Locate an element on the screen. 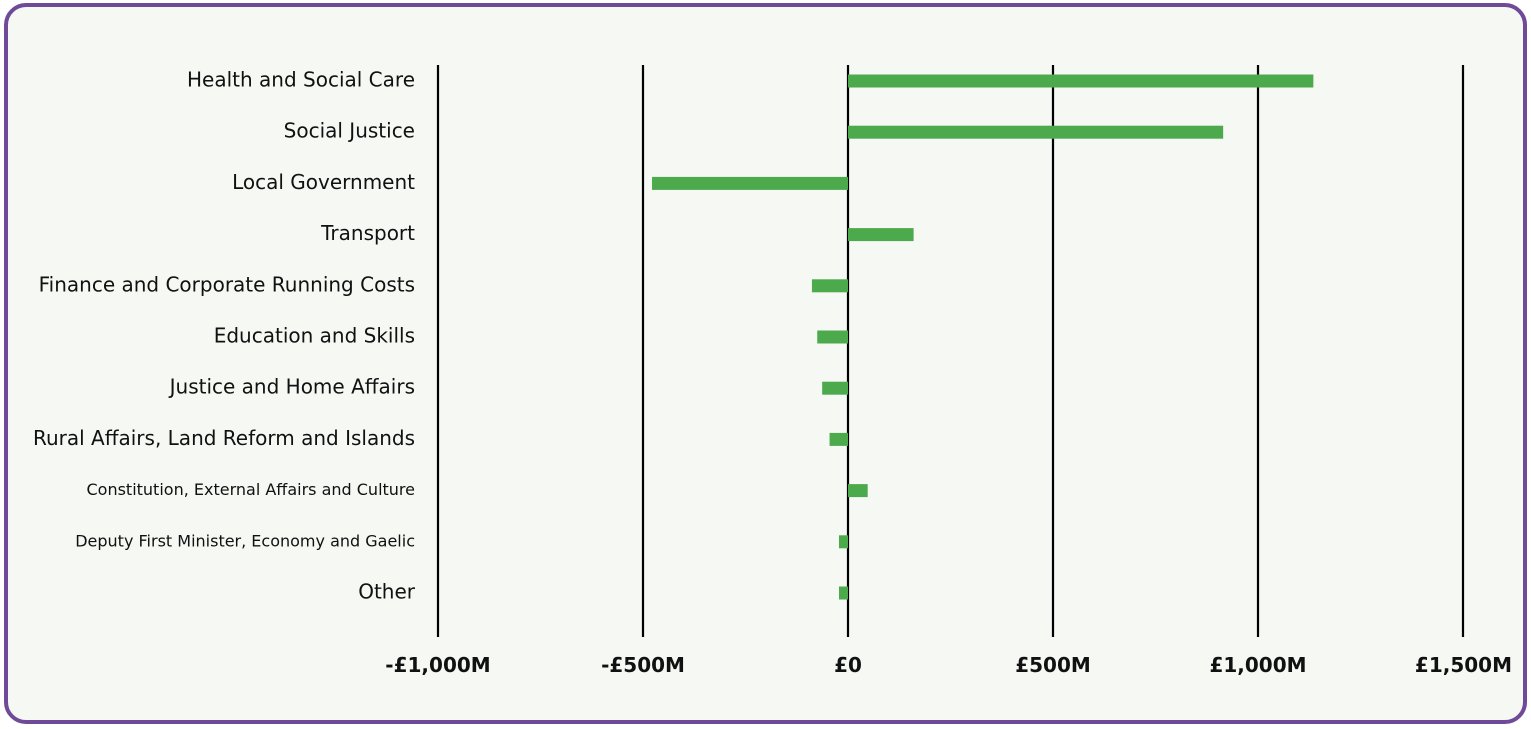 This screenshot has width=1531, height=729. x-tick-label: £0 is located at coordinates (848, 665).